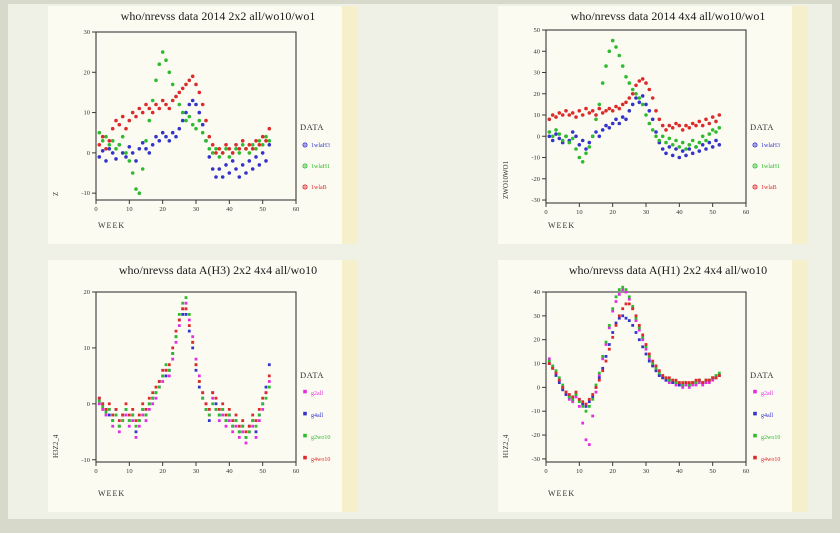 This screenshot has height=533, width=840. What do you see at coordinates (634, 361) in the screenshot?
I see `series-g4all` at bounding box center [634, 361].